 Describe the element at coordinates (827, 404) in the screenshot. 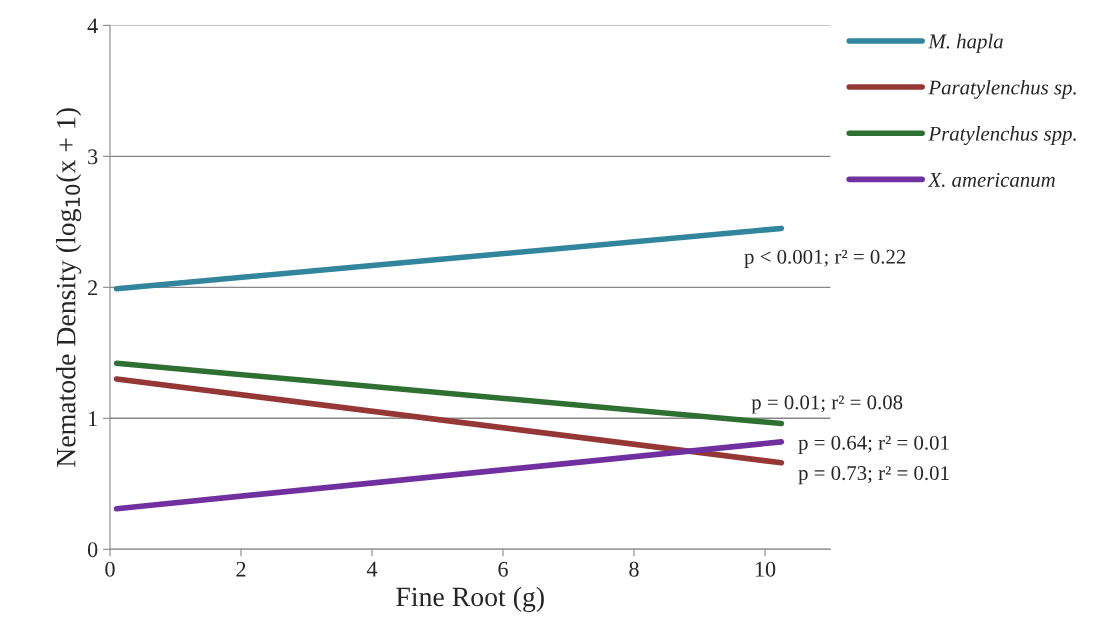

I see `annotation: p = 0.01; r² = 0.08` at that location.